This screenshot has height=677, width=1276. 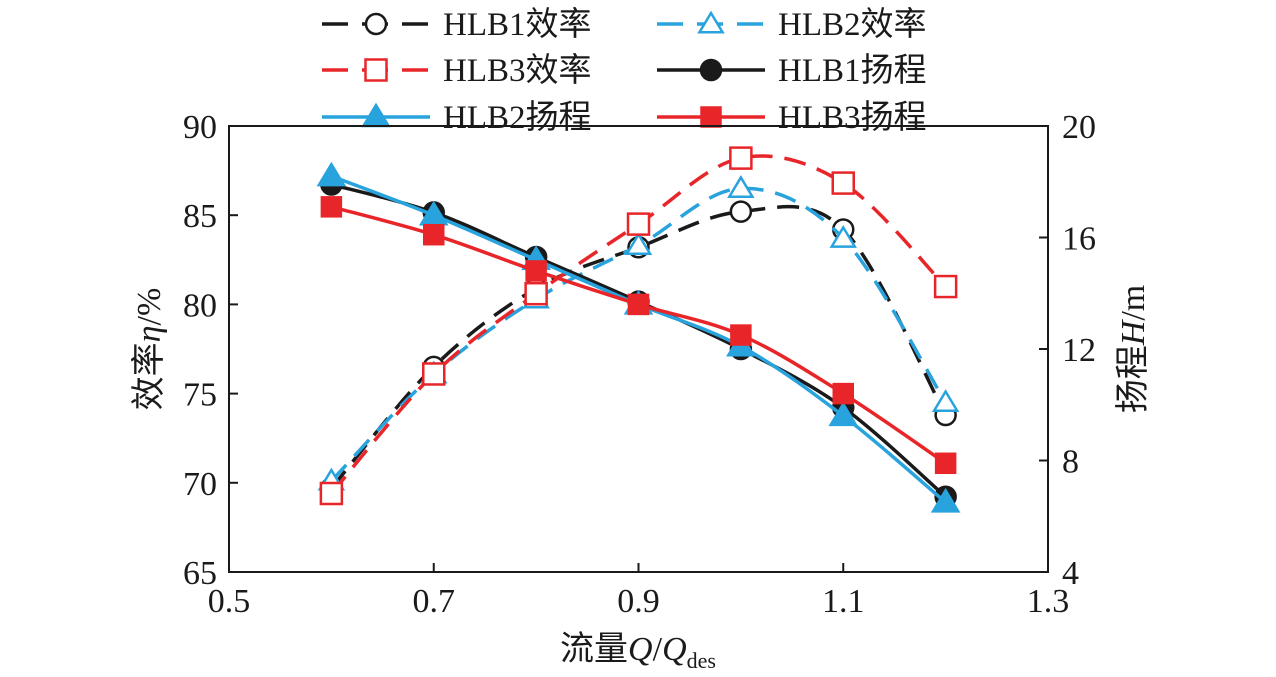 What do you see at coordinates (852, 71) in the screenshot?
I see `legend-label: HLB1扬程` at bounding box center [852, 71].